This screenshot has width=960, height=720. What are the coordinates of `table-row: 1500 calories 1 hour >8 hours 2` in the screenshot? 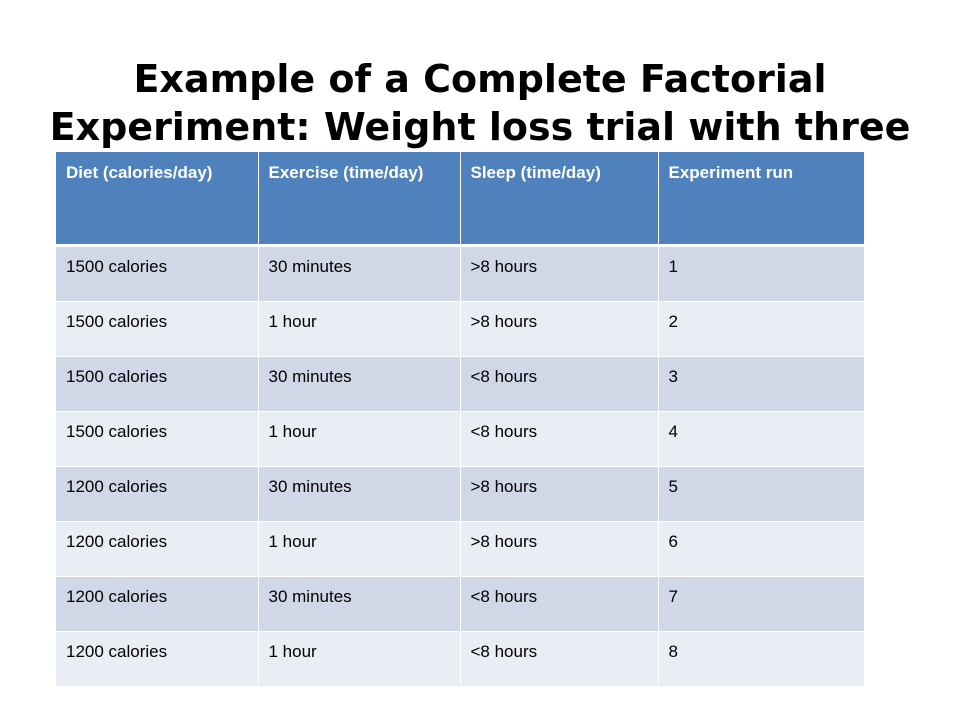 It's located at (460, 329).